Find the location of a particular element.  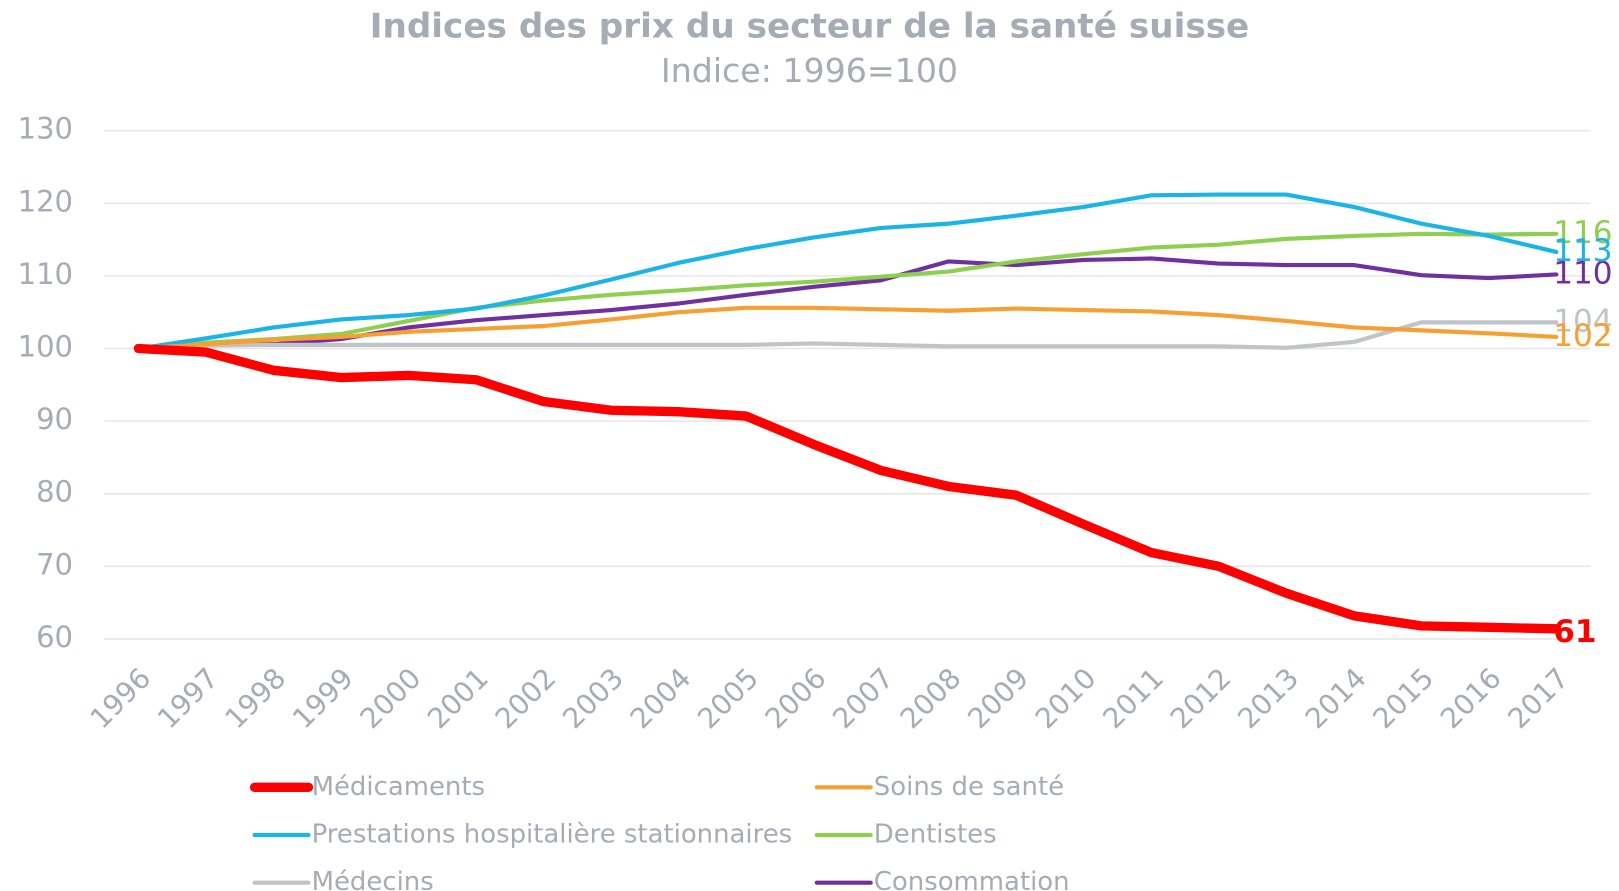

data-label: 104 is located at coordinates (1582, 321).